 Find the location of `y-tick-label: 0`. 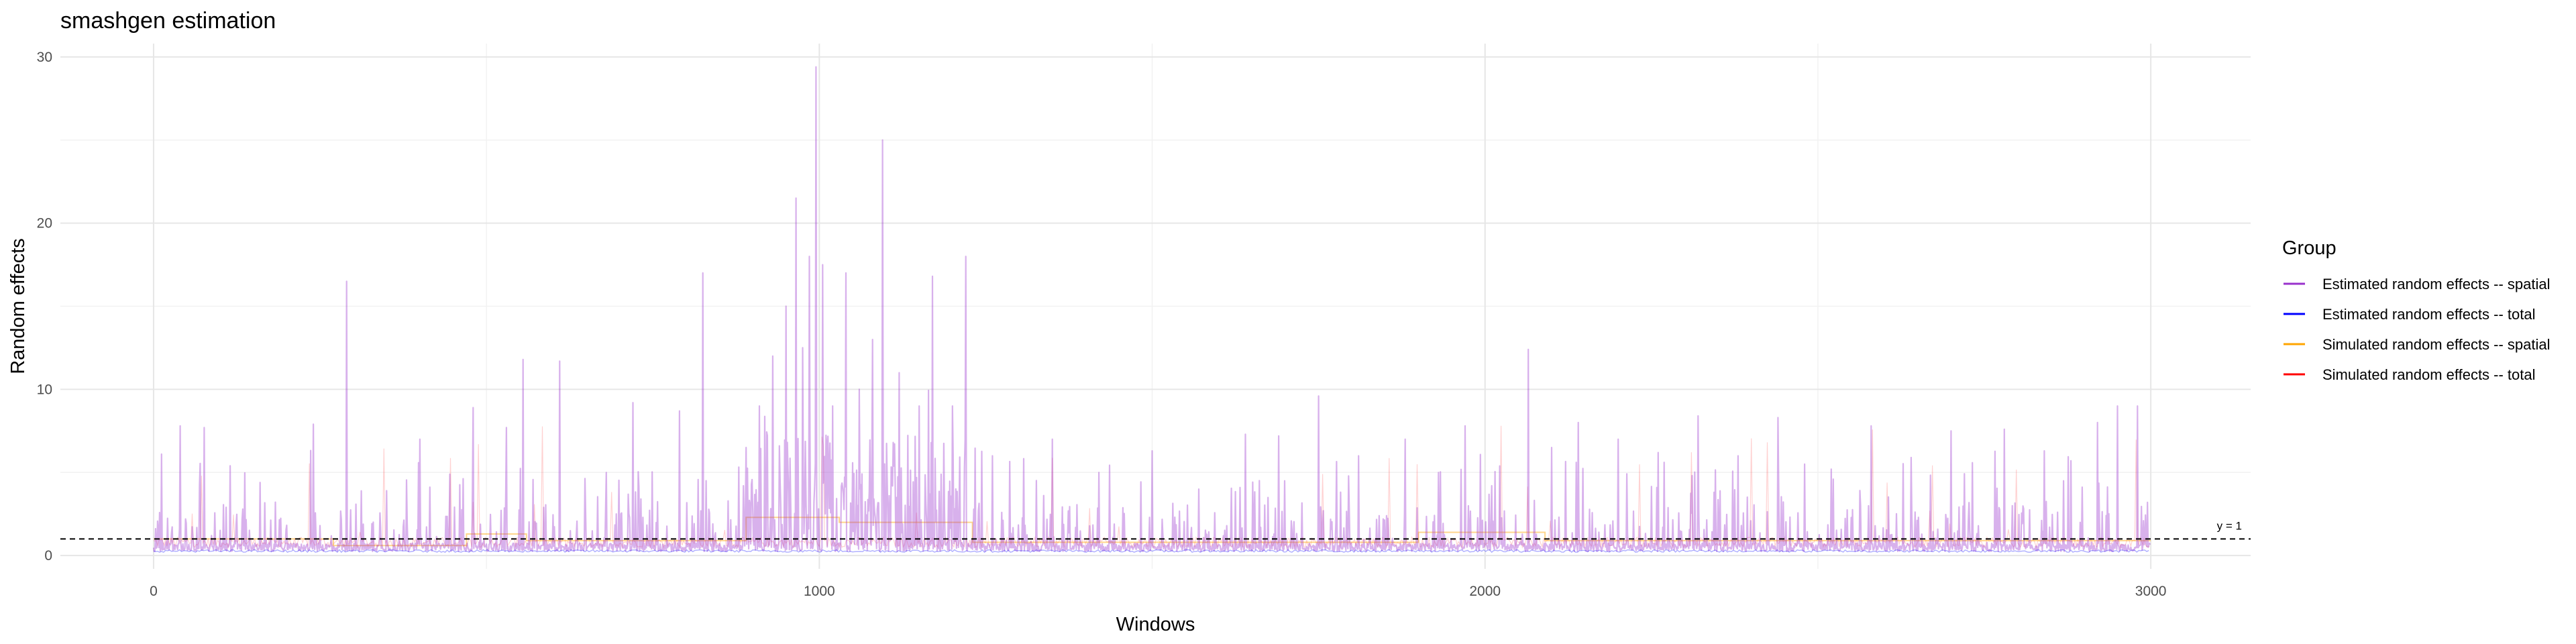

y-tick-label: 0 is located at coordinates (48, 556).